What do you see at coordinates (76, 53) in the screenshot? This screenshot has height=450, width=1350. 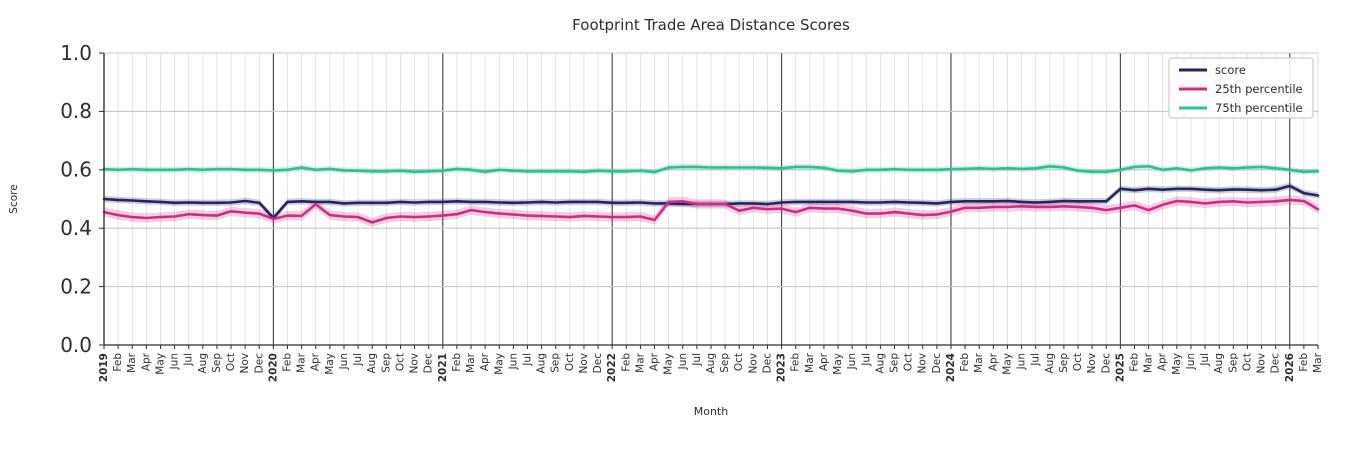 I see `y-tick-label: 1.0` at bounding box center [76, 53].